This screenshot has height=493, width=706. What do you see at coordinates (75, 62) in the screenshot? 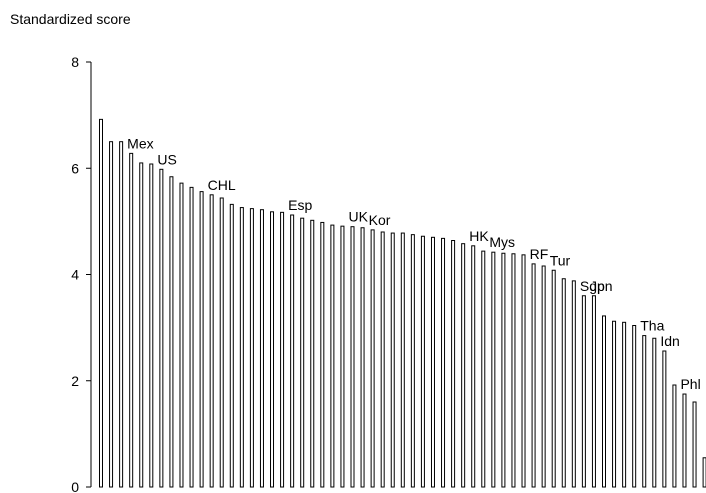
I see `y-tick-label: 8` at bounding box center [75, 62].